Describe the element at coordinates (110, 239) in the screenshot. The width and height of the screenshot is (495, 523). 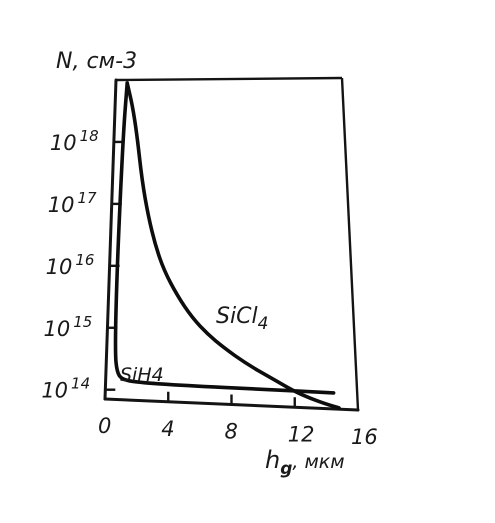
I see `y-axis-line` at that location.